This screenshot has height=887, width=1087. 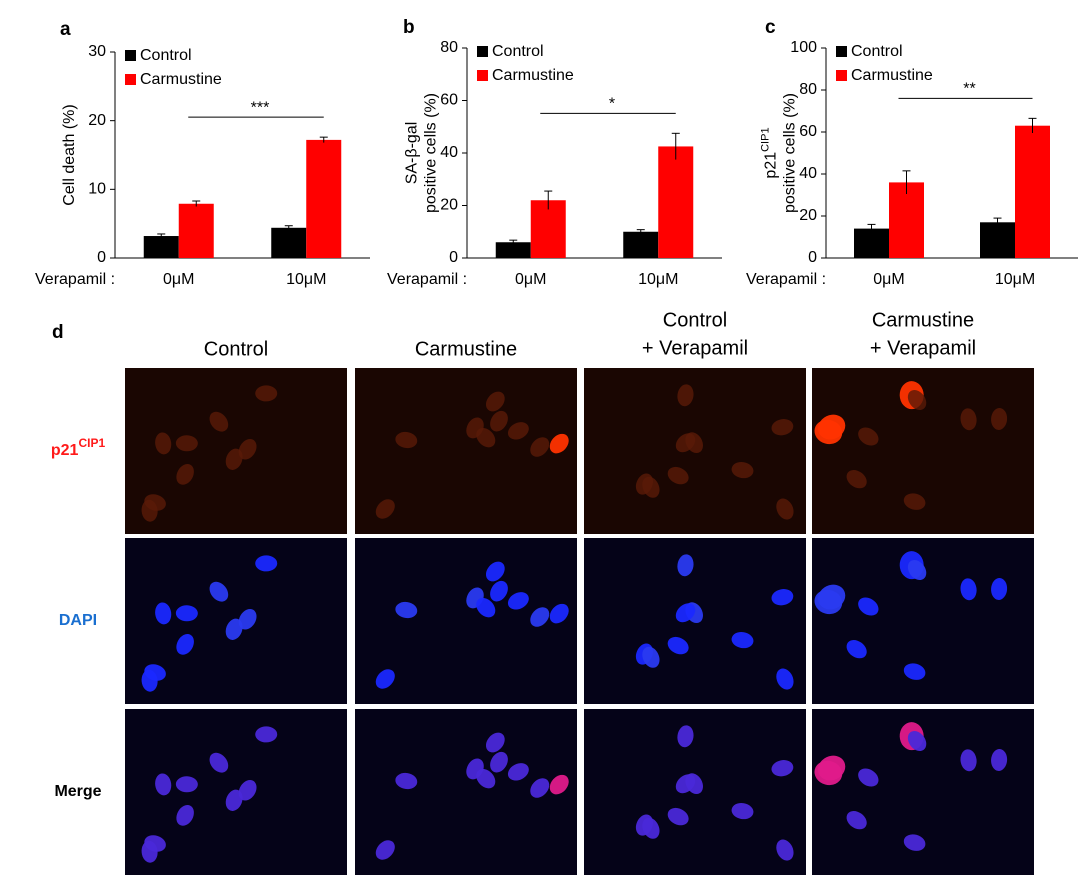 I want to click on panel-label: b, so click(x=409, y=27).